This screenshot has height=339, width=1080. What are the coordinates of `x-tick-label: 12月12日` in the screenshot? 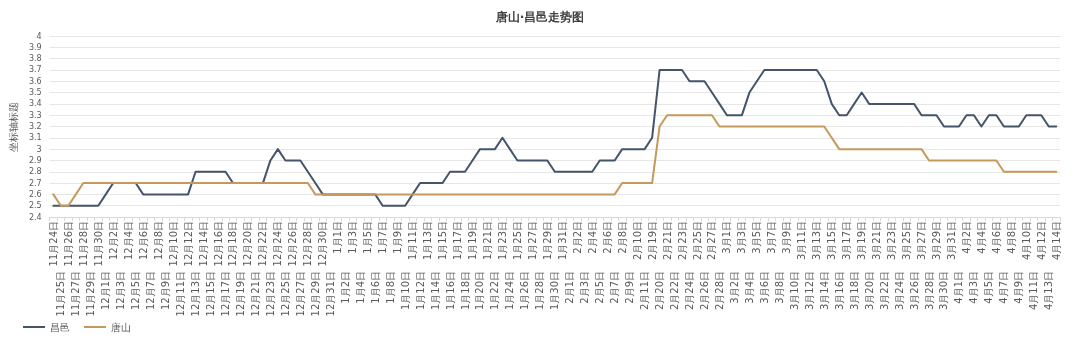 It's located at (188, 244).